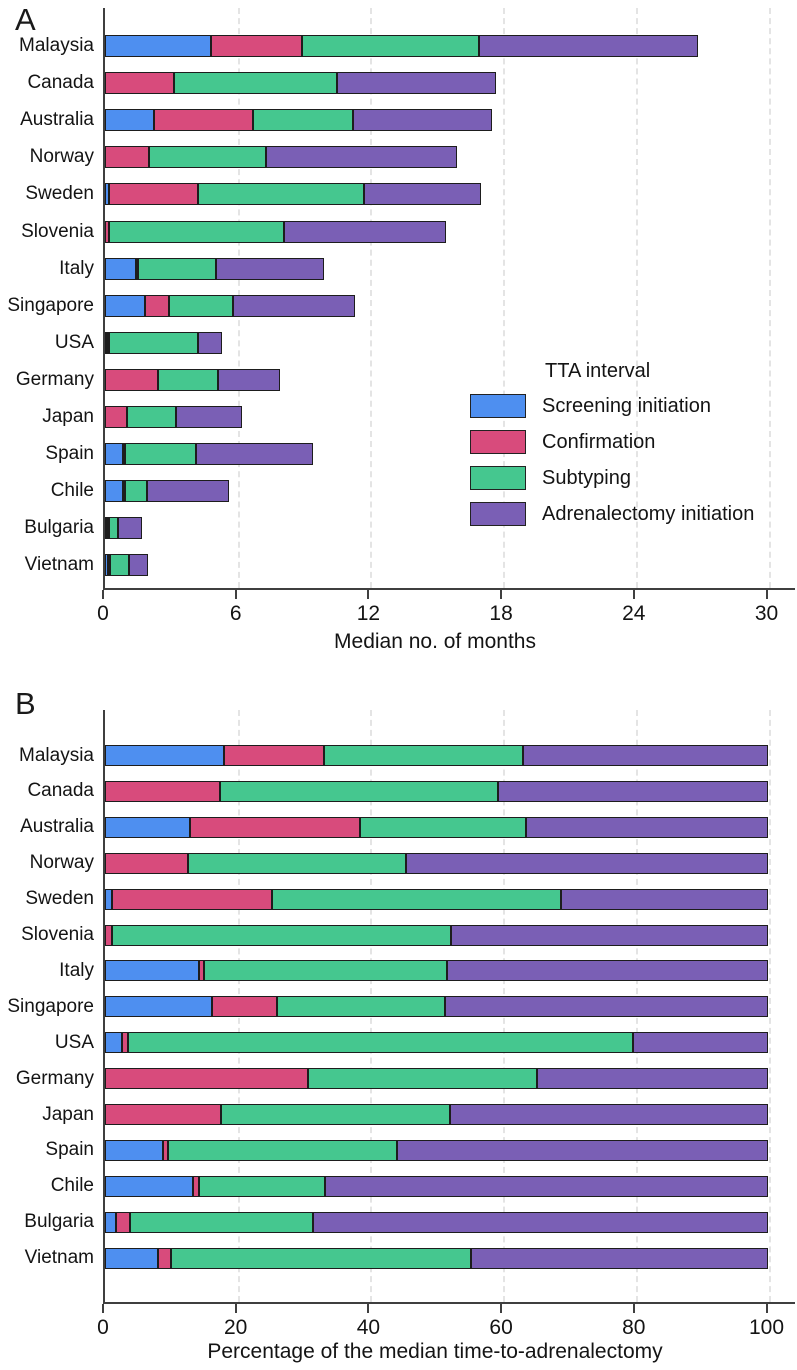 This screenshot has width=797, height=1370. Describe the element at coordinates (498, 514) in the screenshot. I see `adrenalectomy-swatch-icon` at that location.